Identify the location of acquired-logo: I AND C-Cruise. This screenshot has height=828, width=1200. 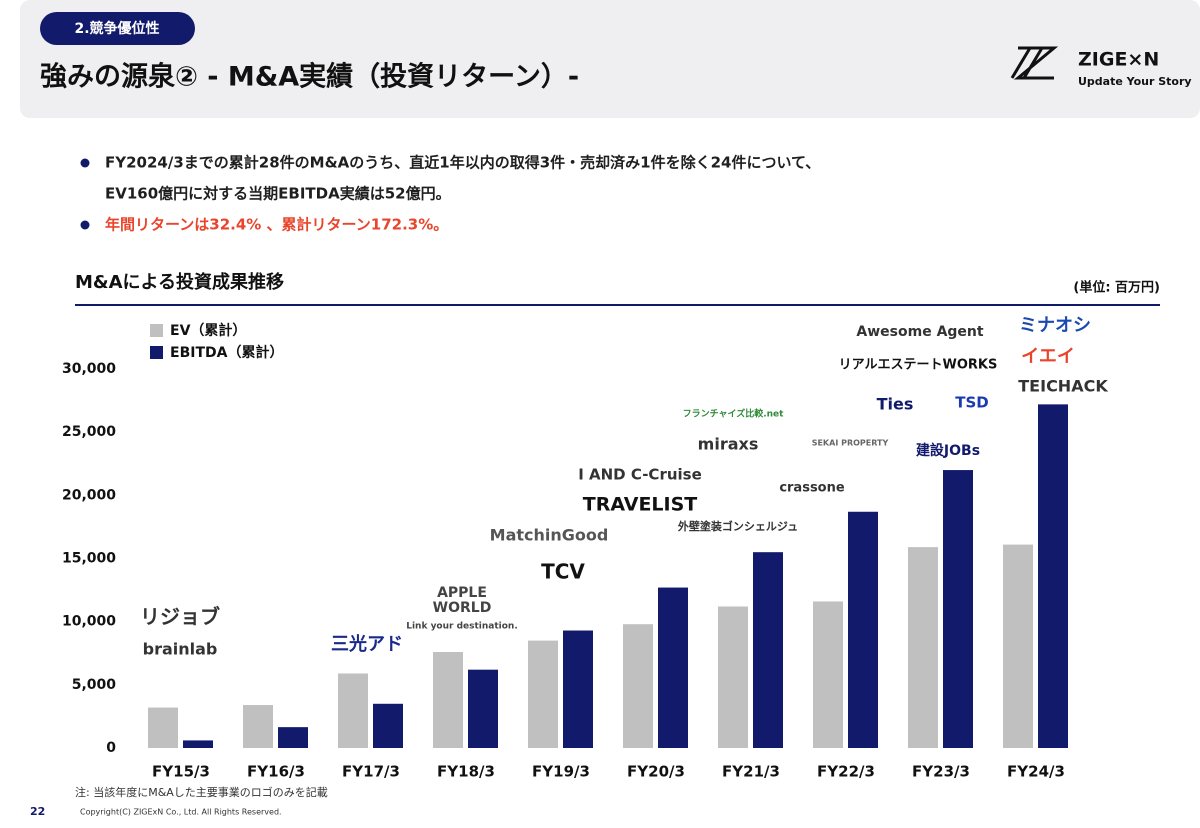
(640, 475).